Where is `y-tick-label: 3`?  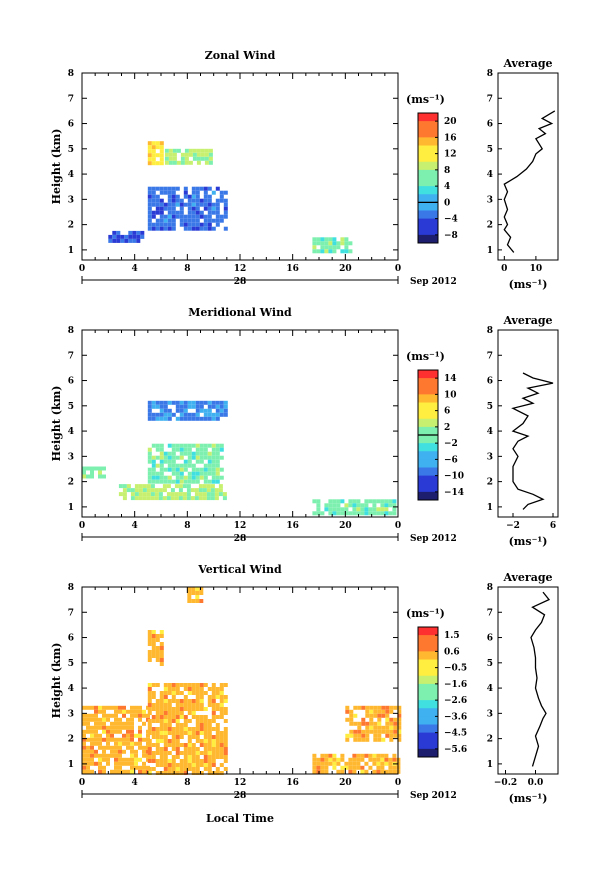
y-tick-label: 3 is located at coordinates (71, 714).